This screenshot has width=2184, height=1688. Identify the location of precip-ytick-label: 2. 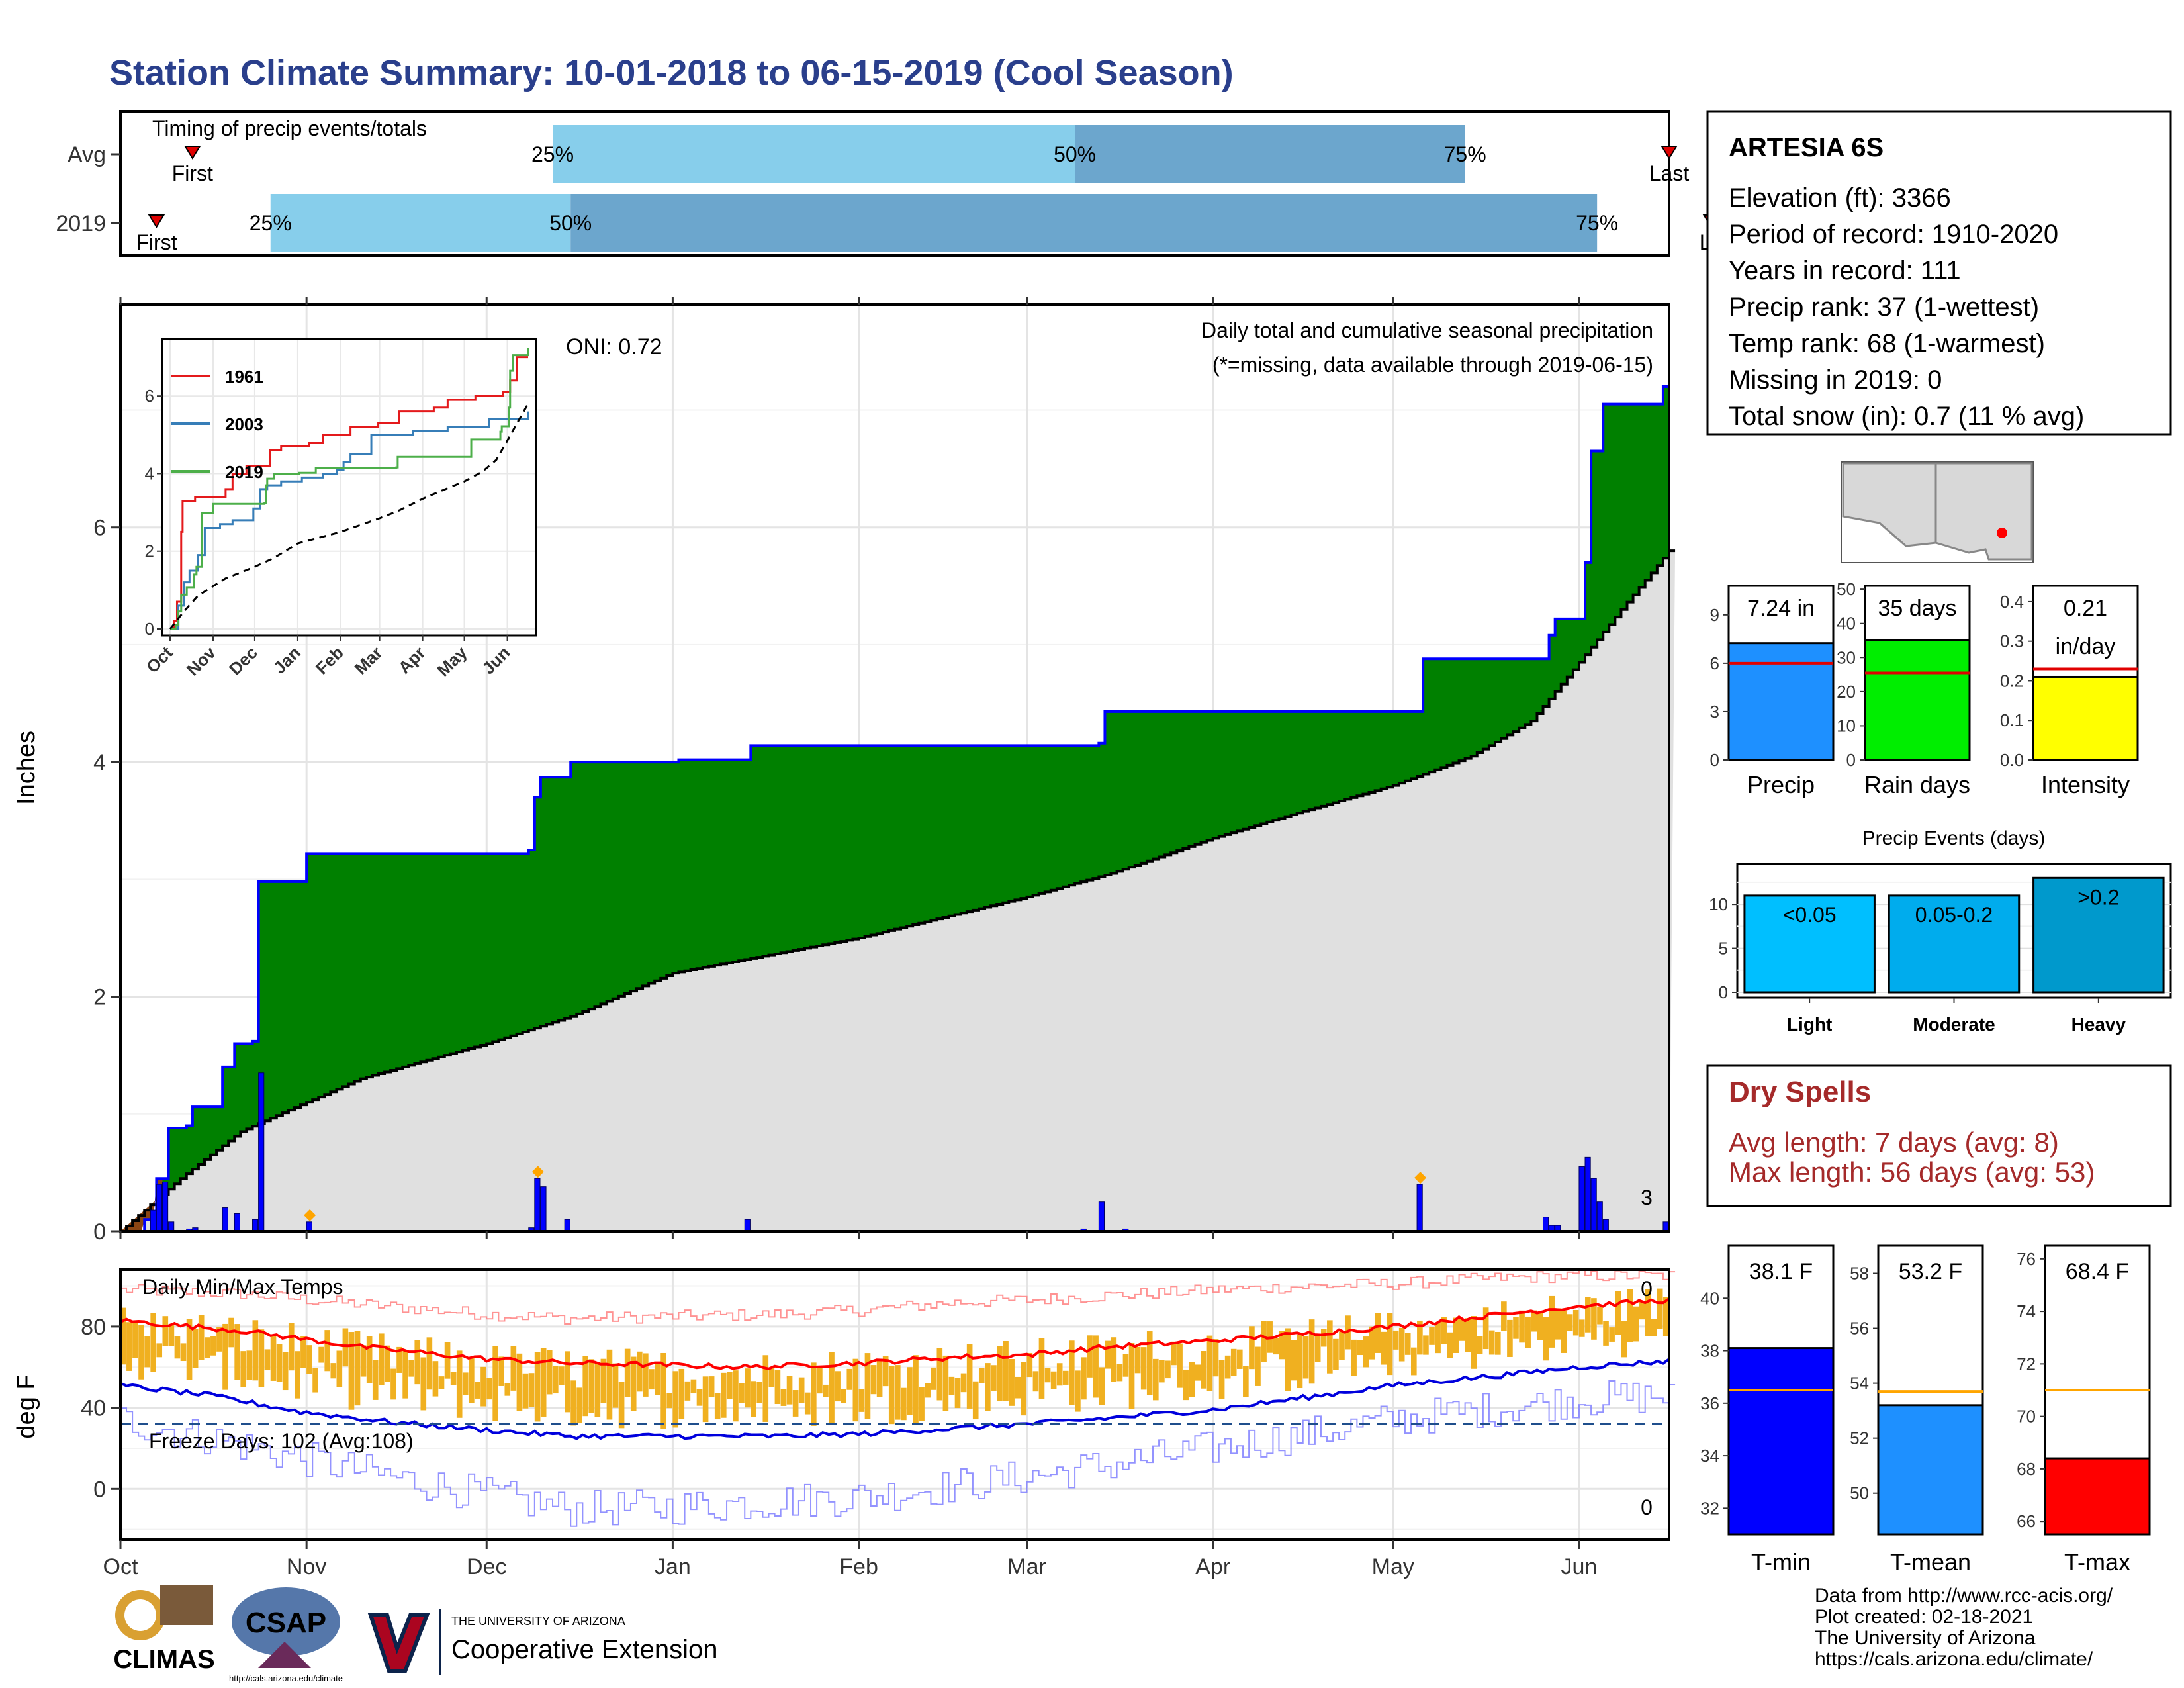
(100, 997).